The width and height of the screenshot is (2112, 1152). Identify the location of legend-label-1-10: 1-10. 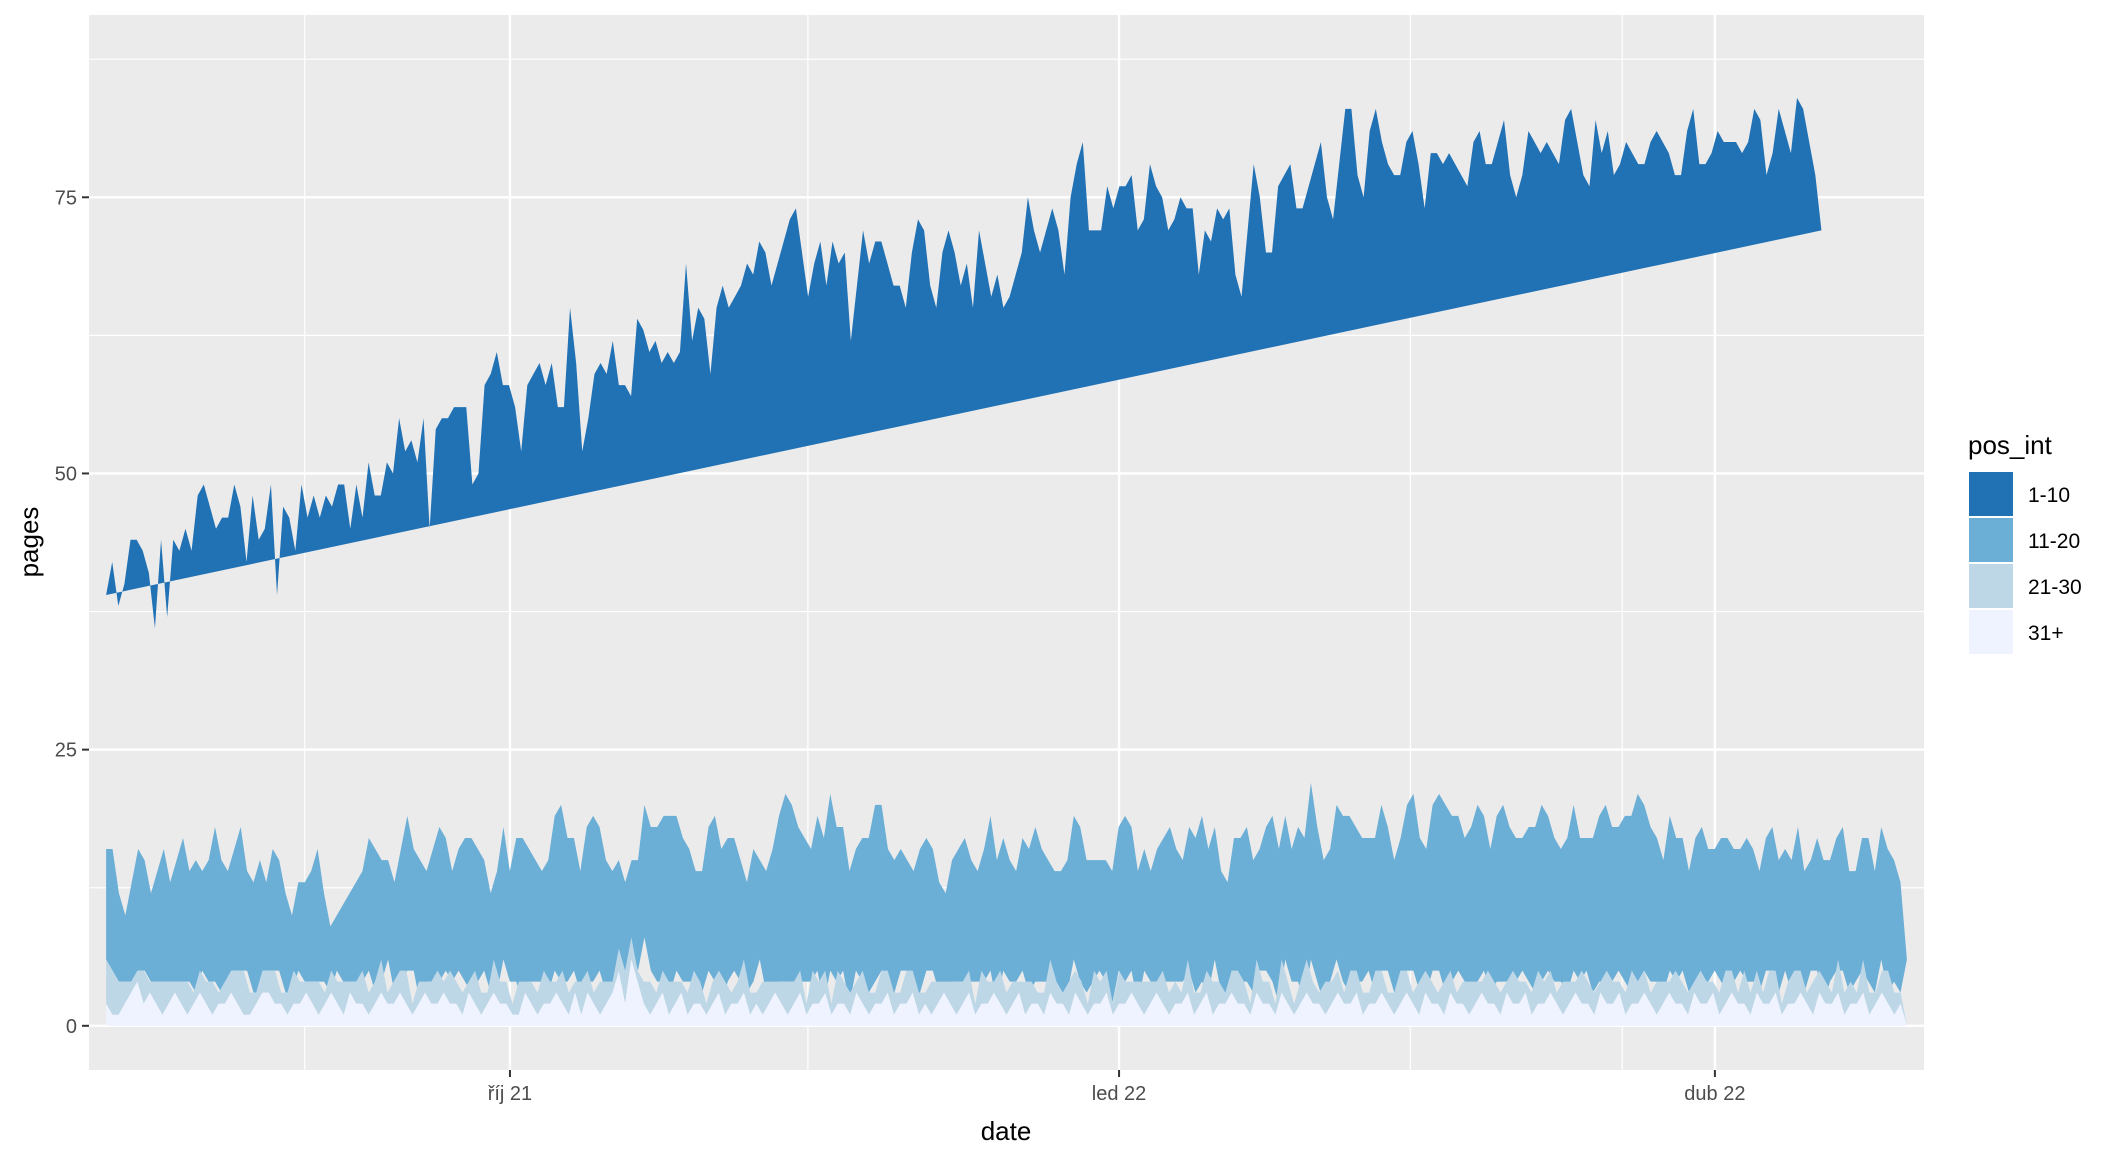
(2049, 495).